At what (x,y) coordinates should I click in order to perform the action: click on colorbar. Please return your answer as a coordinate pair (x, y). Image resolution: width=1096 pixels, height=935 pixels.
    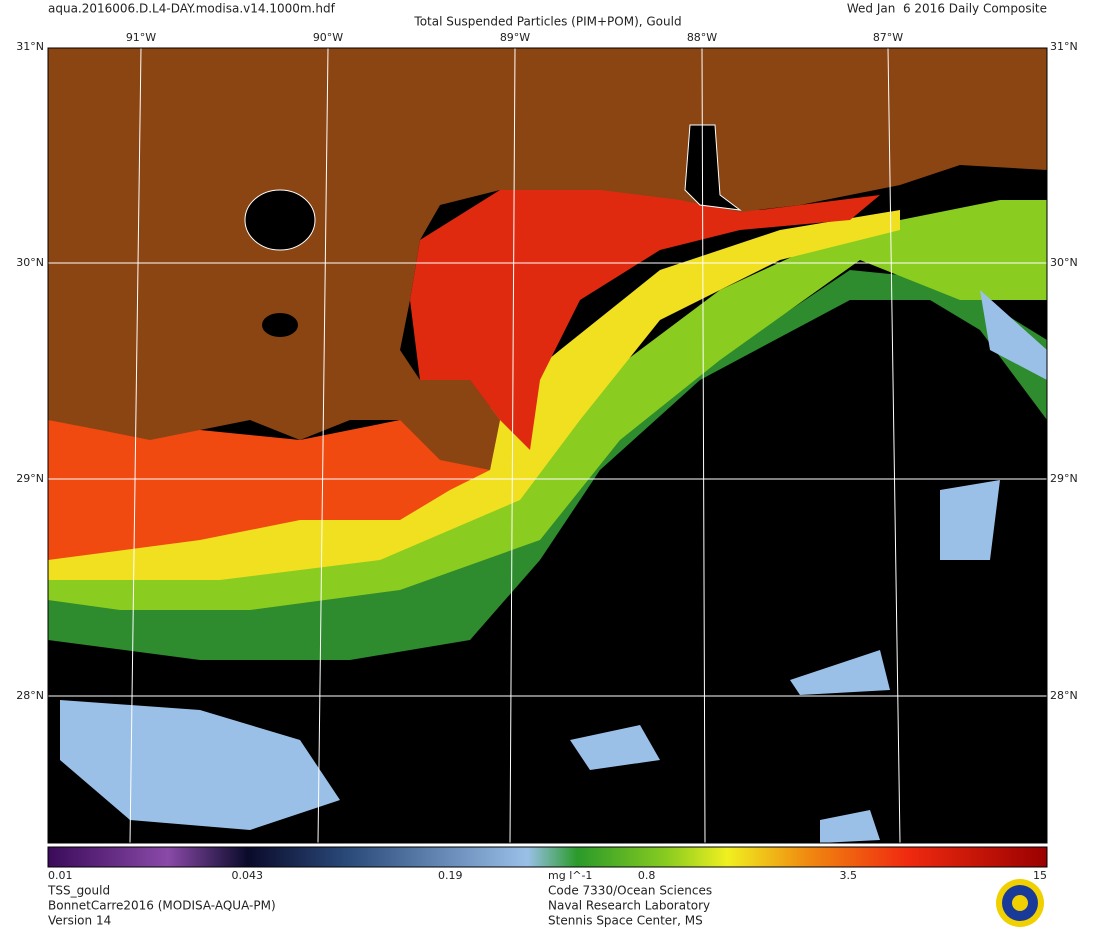
    Looking at the image, I should click on (547, 857).